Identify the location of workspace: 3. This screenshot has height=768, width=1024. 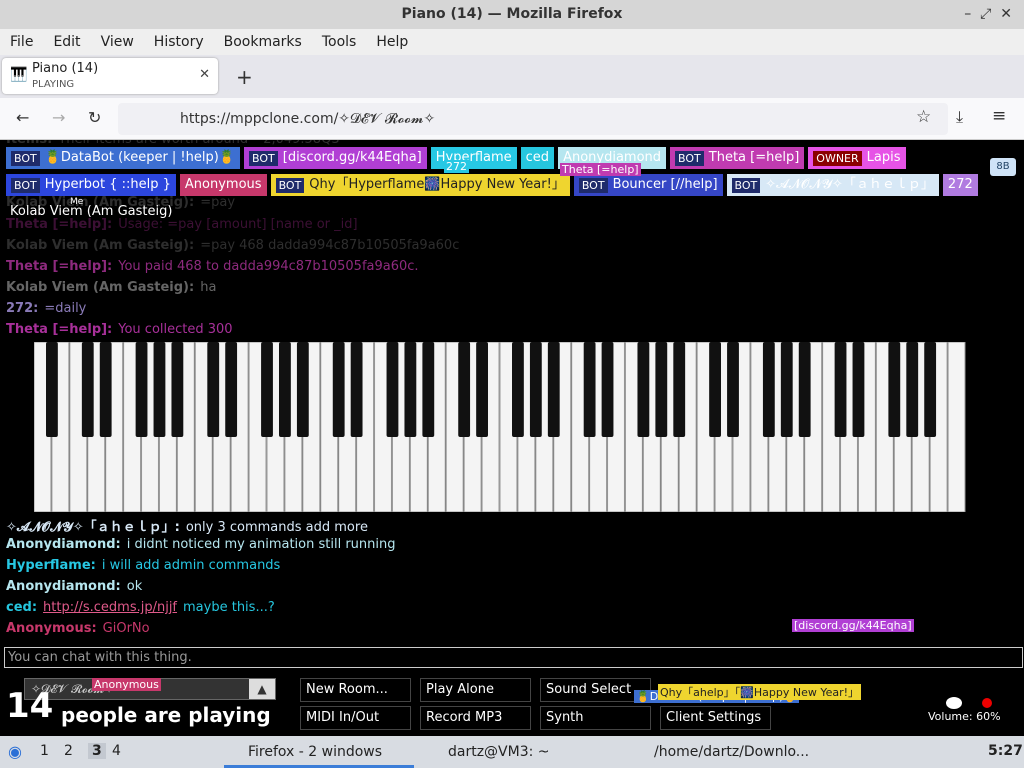
(97, 751).